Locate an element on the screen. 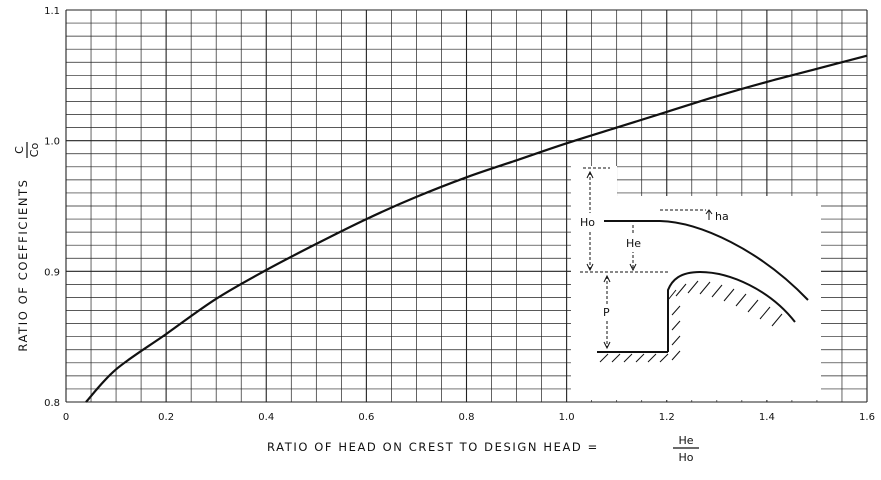 This screenshot has width=881, height=480. y-tick-label: 1.1 is located at coordinates (52, 11).